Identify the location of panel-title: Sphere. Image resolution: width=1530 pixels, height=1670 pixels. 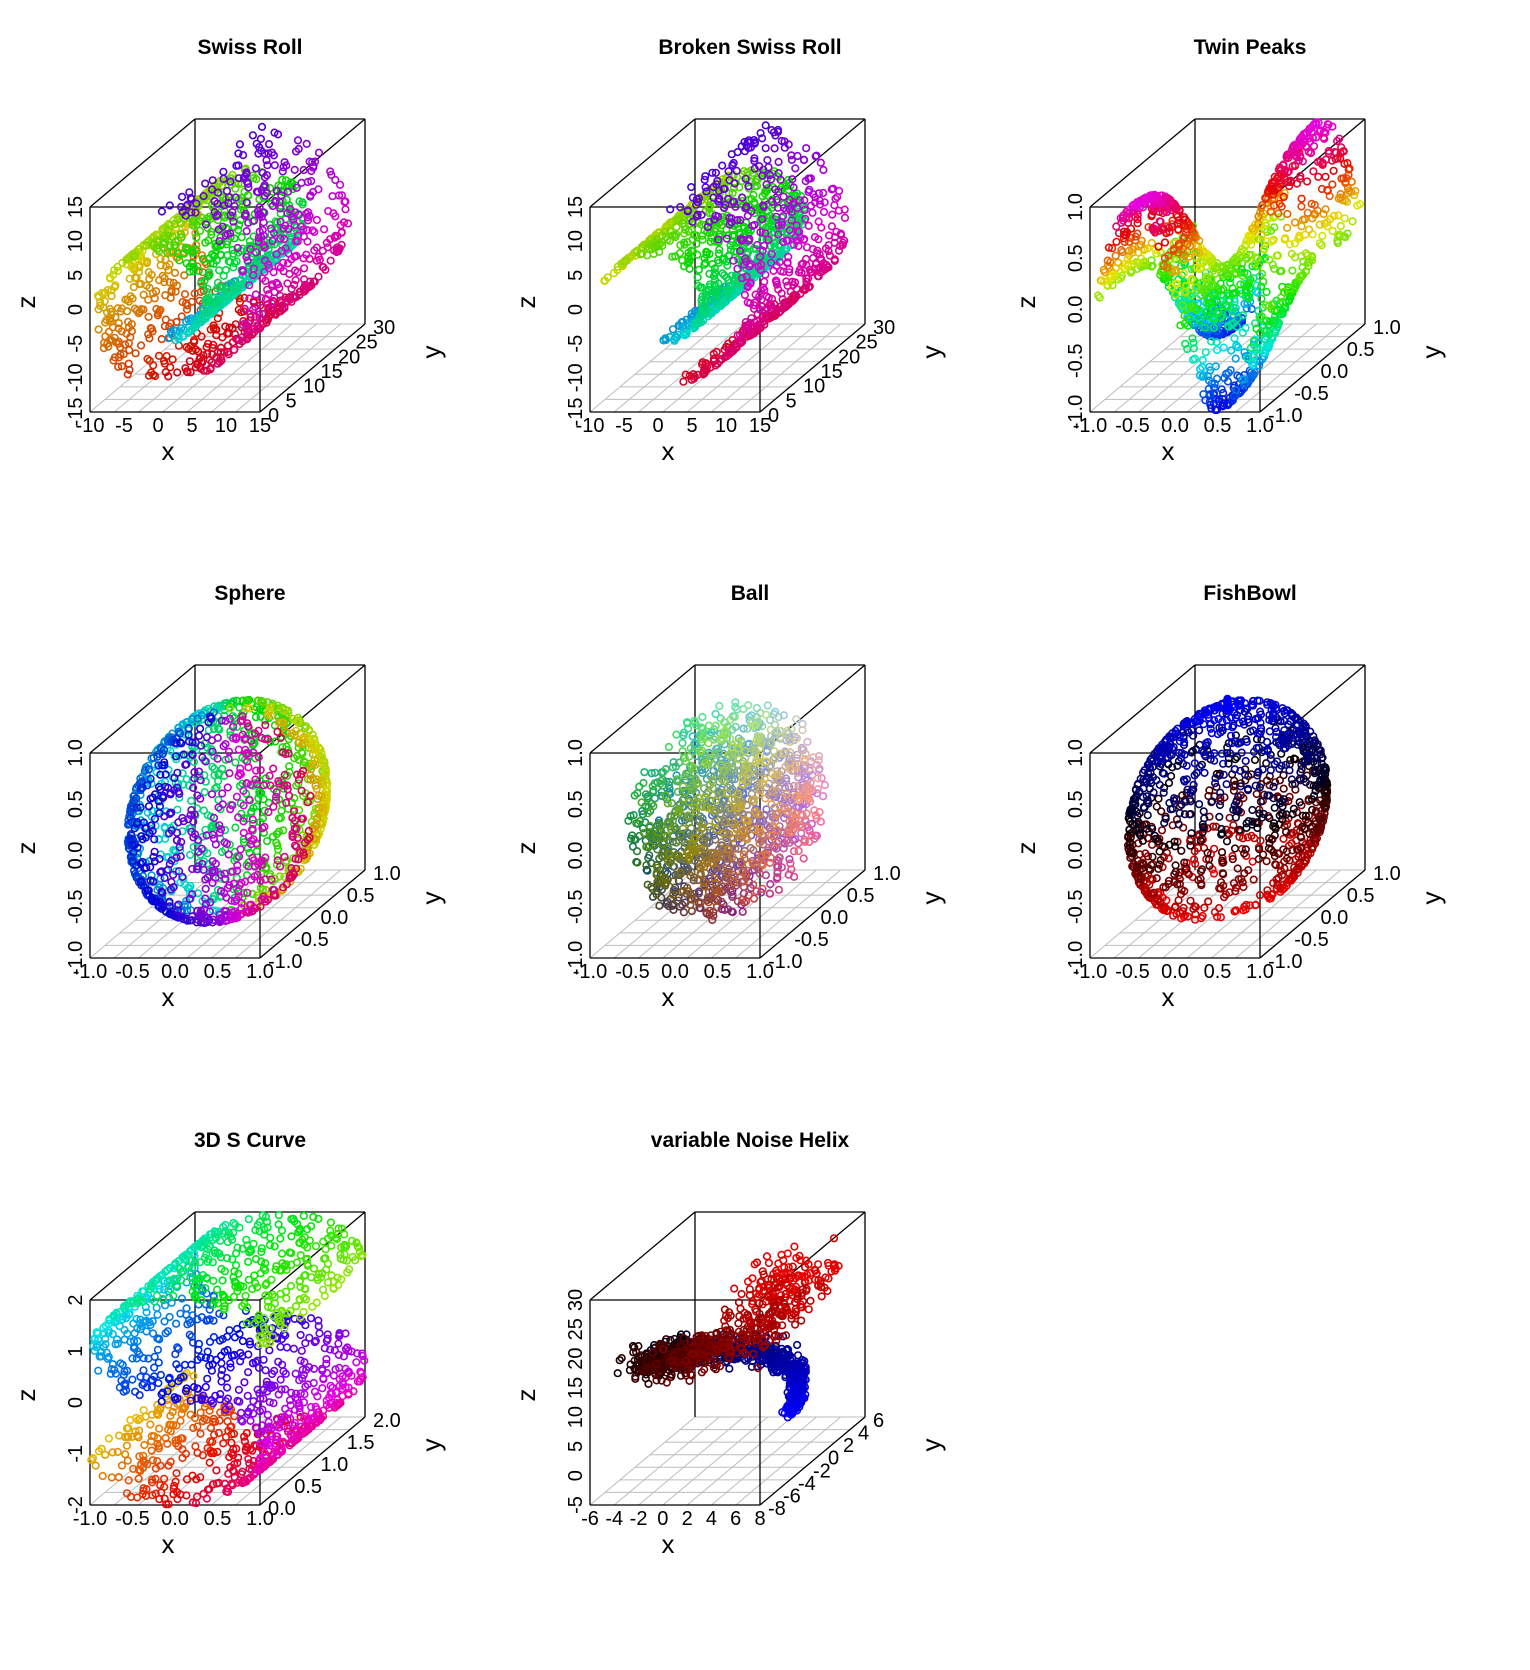
(249, 593).